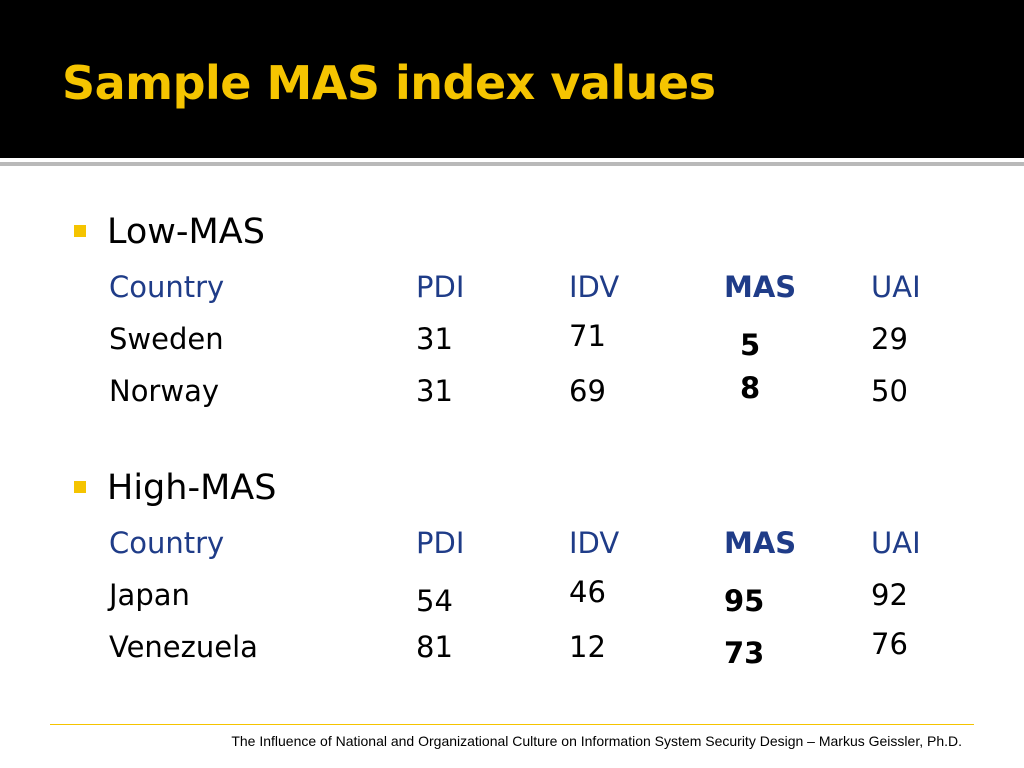  Describe the element at coordinates (587, 592) in the screenshot. I see `idv-cell: 46` at that location.